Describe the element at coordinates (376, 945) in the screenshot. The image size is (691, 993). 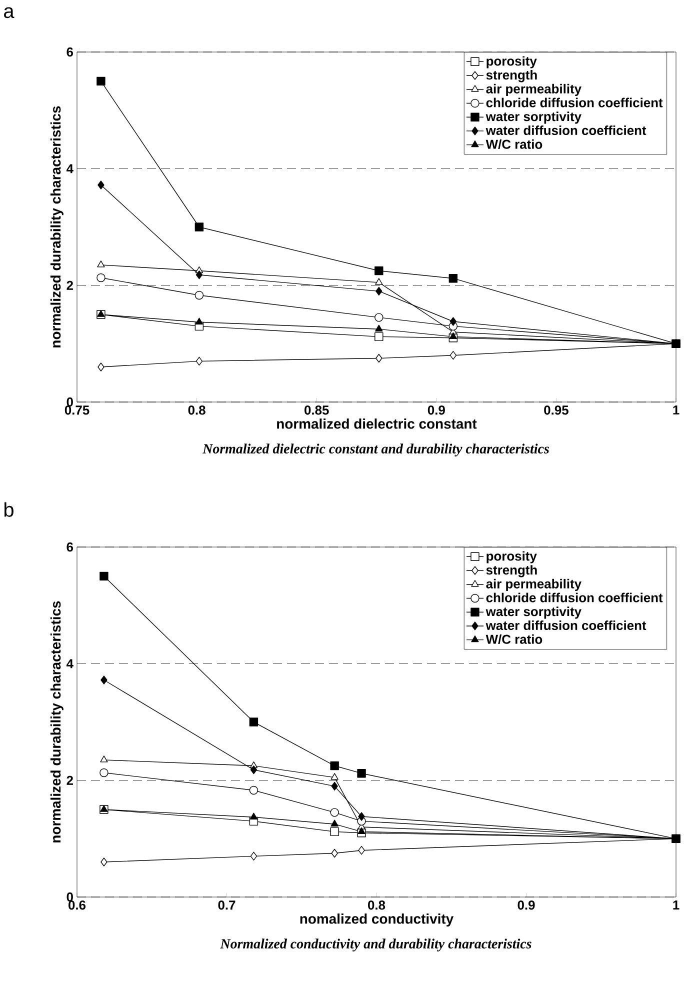
I see `text: Normalized conductivity and durability characteristics` at that location.